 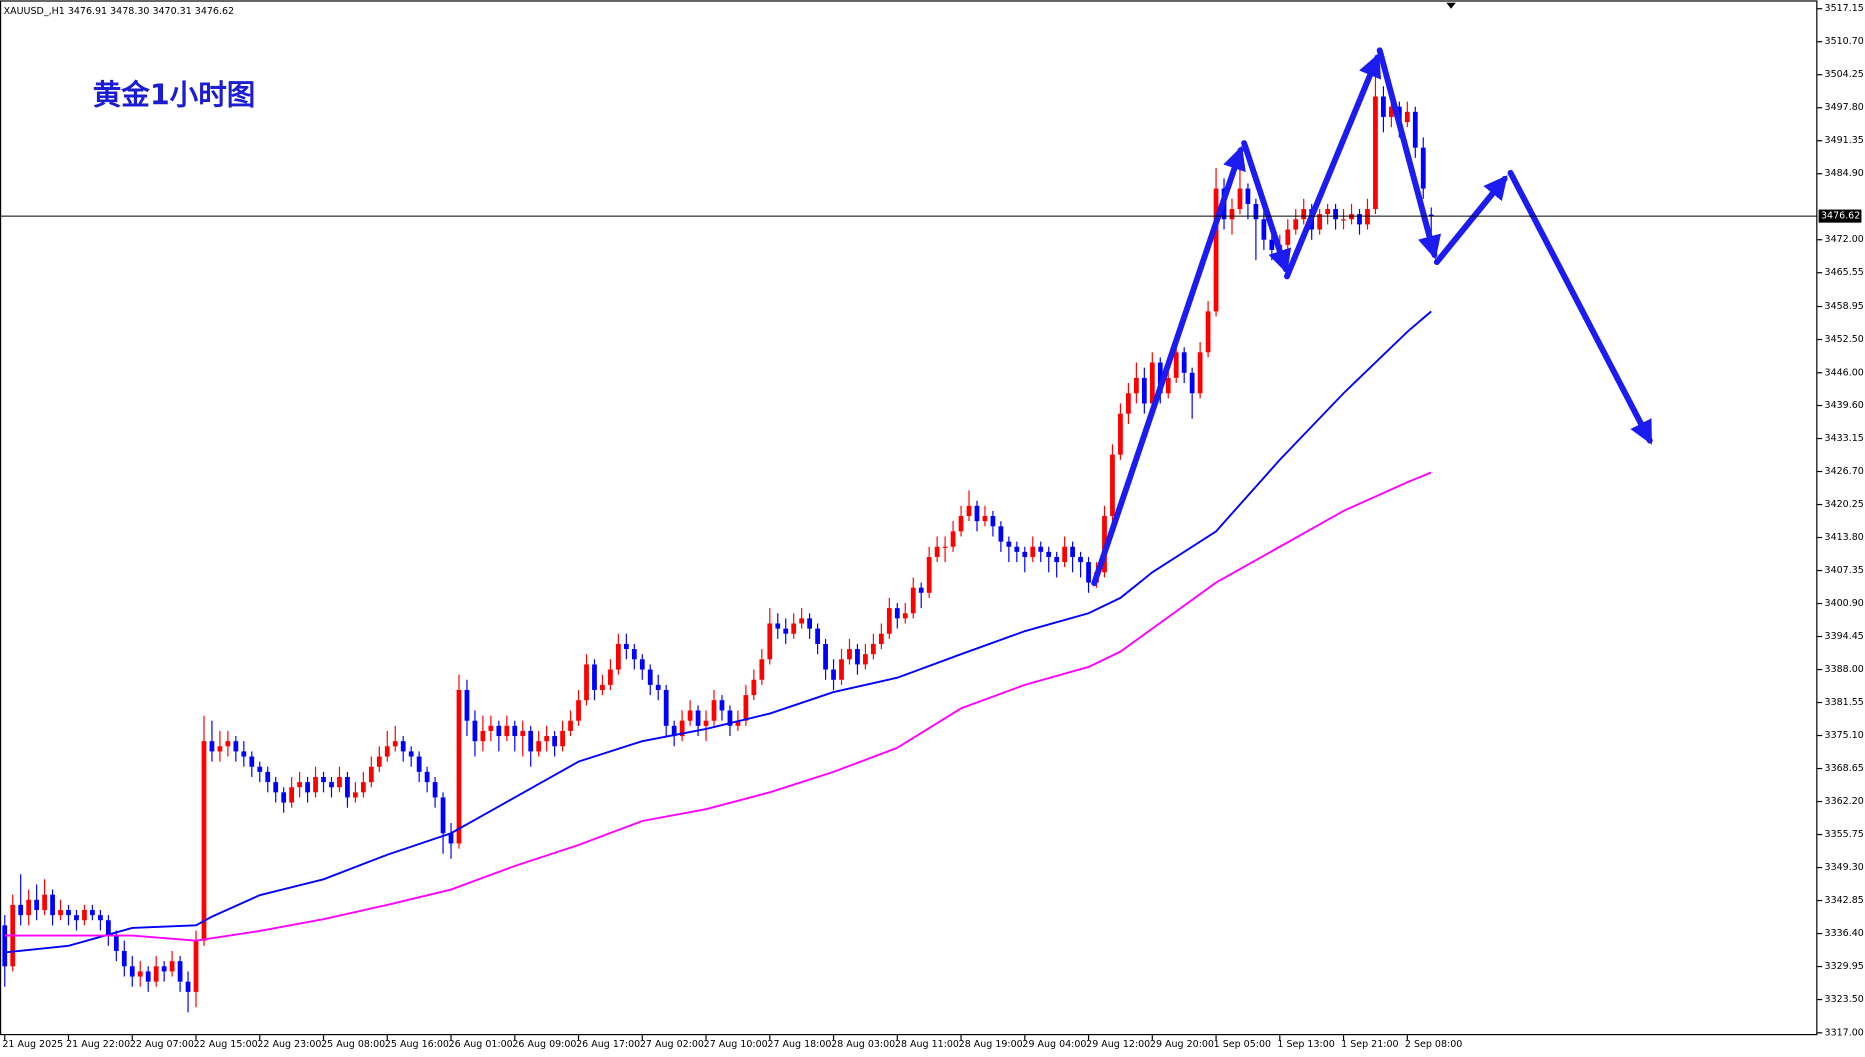 What do you see at coordinates (1433, 1044) in the screenshot?
I see `x-tick-label: 2 Sep 08:00` at bounding box center [1433, 1044].